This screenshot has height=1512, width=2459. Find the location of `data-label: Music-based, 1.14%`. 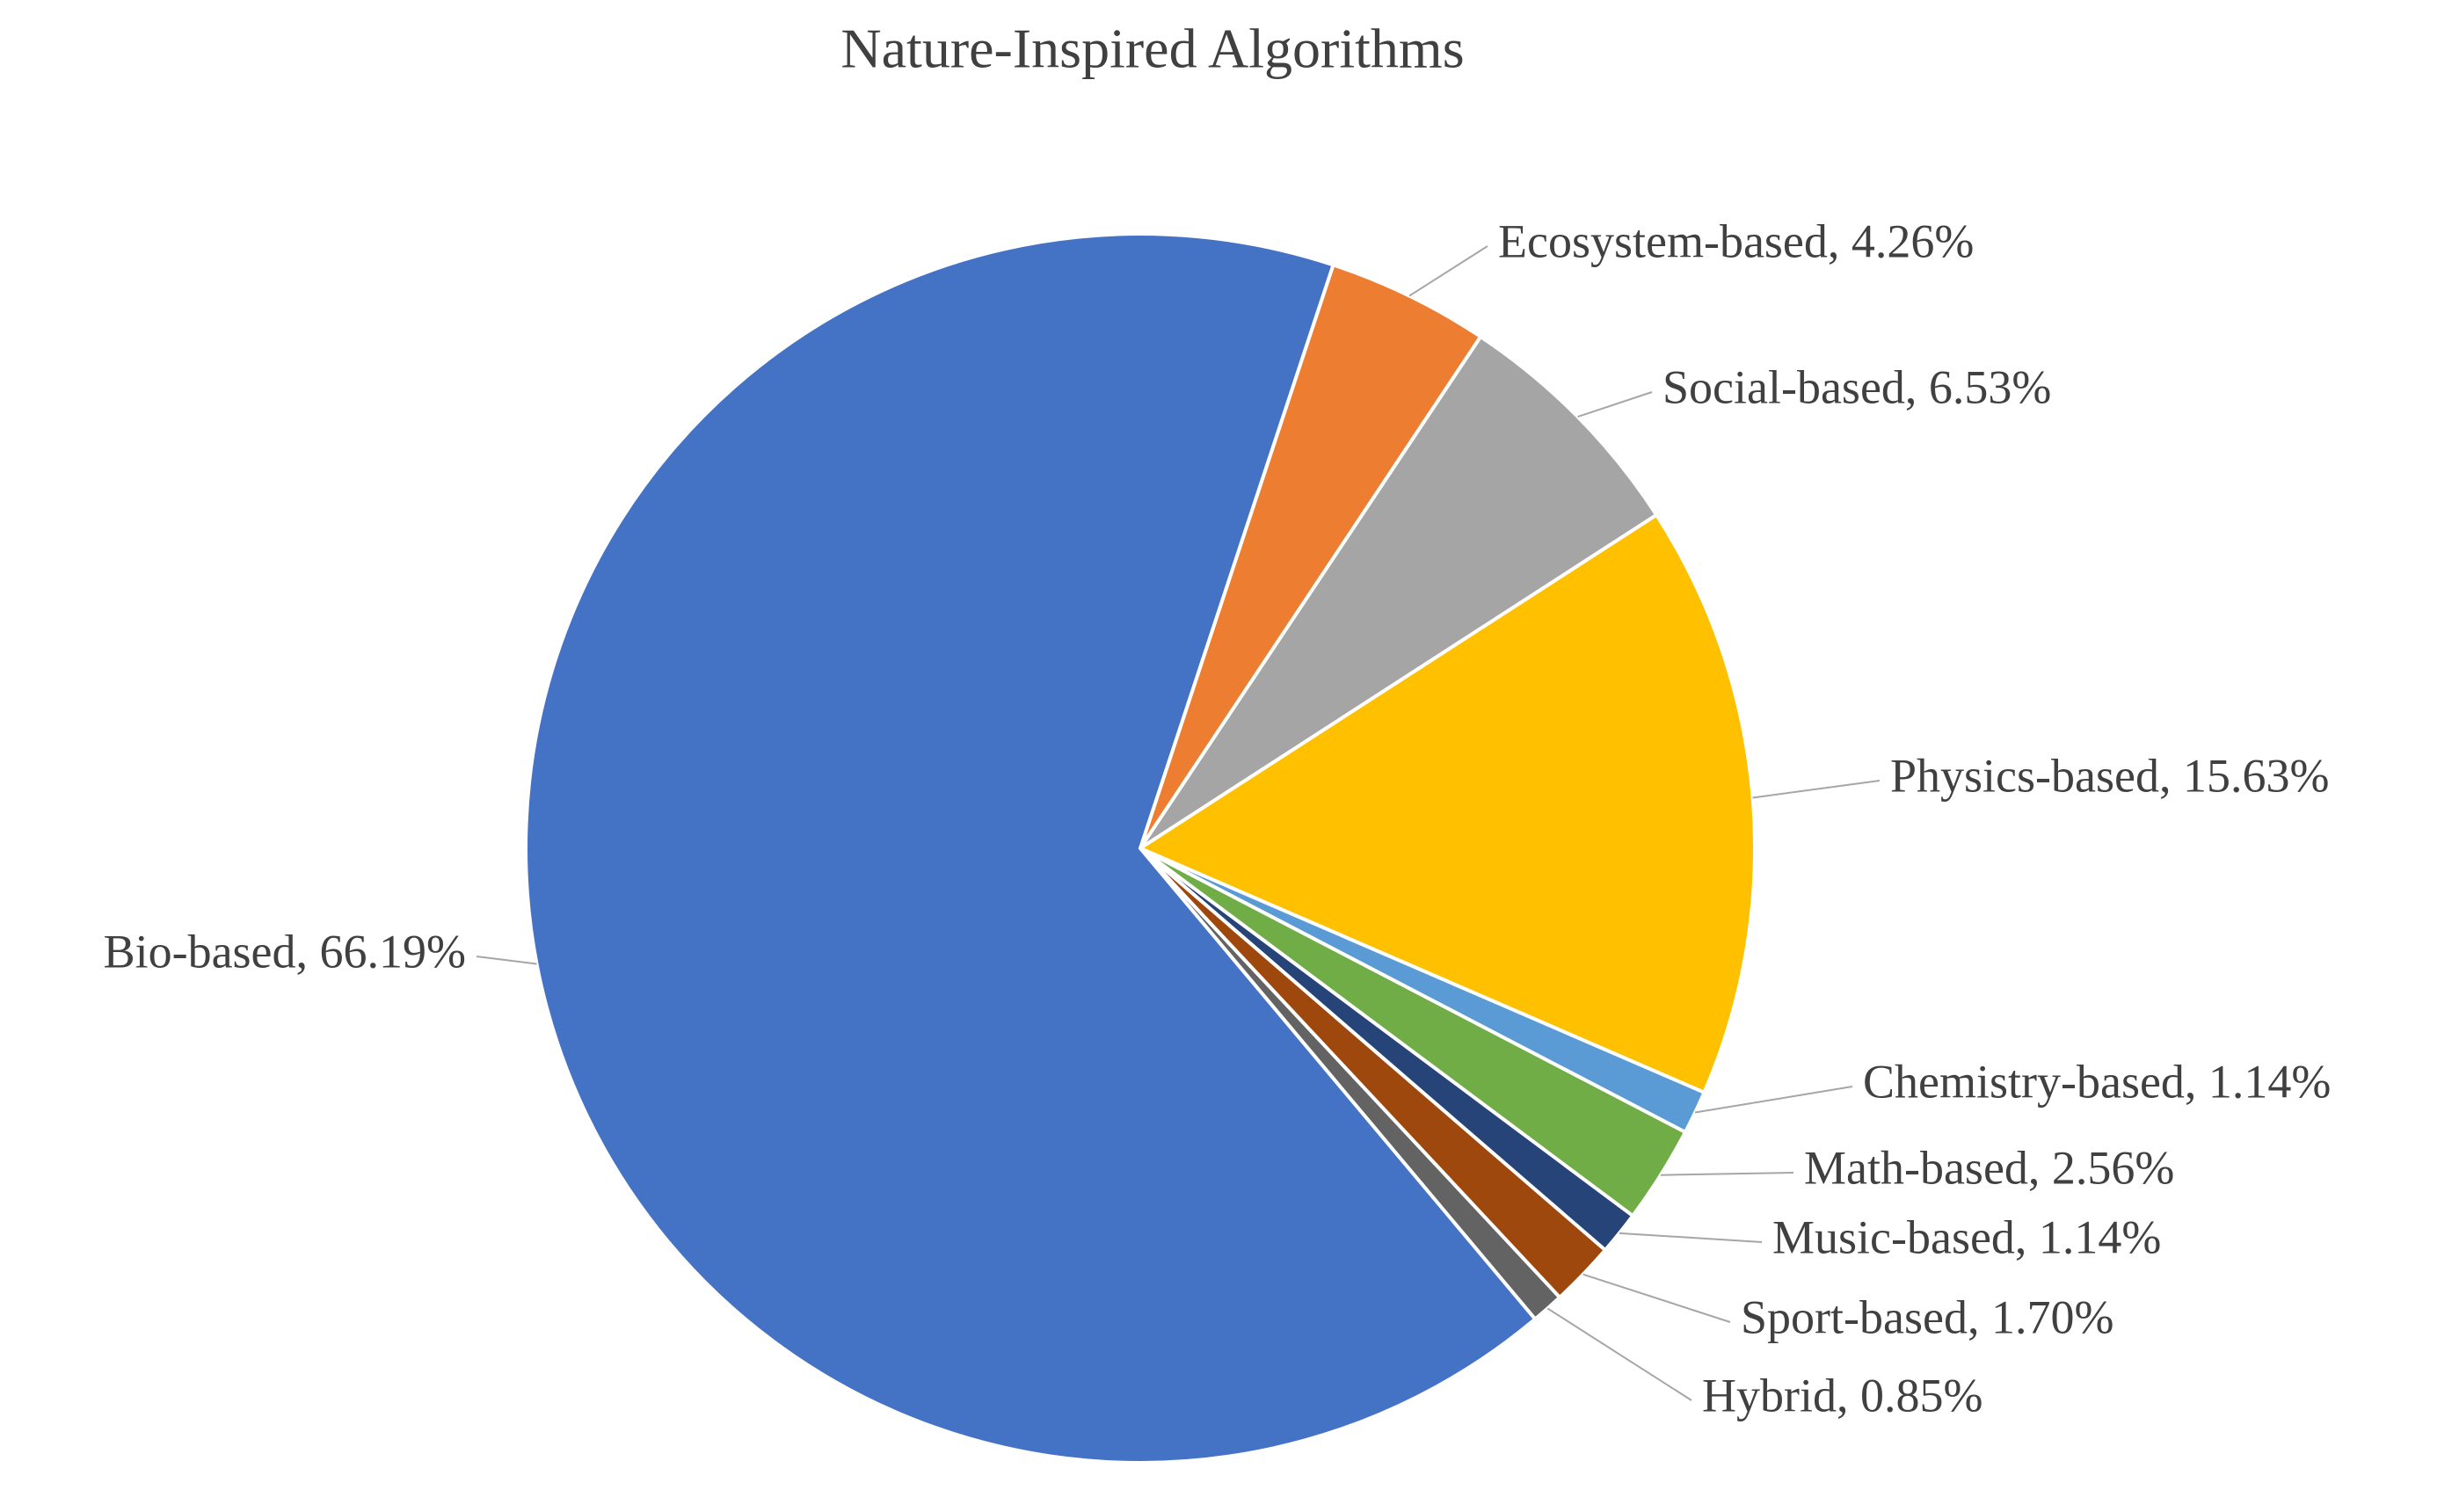

data-label: Music-based, 1.14% is located at coordinates (1966, 1237).